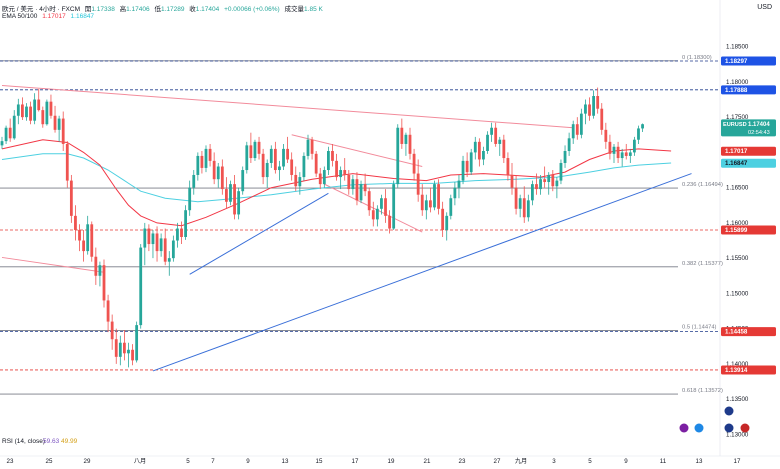  Describe the element at coordinates (138, 9) in the screenshot. I see `ohlc-high-value: 1.17406` at that location.